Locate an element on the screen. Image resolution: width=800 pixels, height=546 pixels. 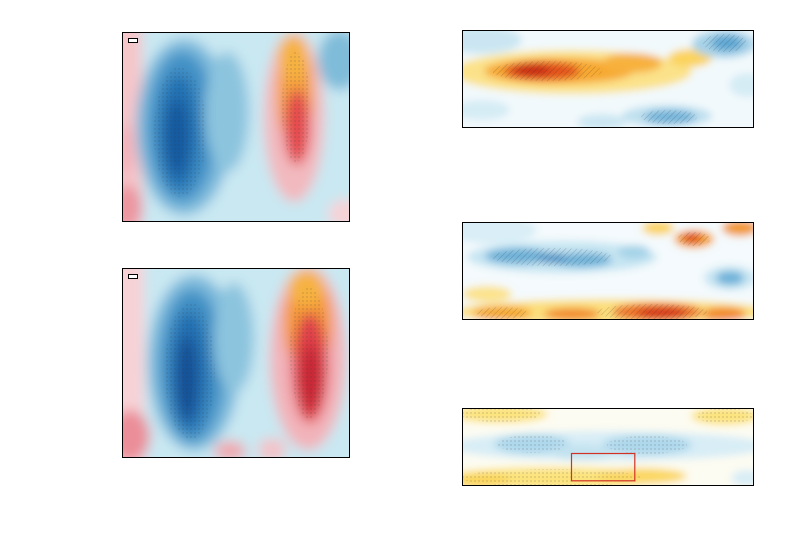
cross-section-a-plot is located at coordinates (236, 127).